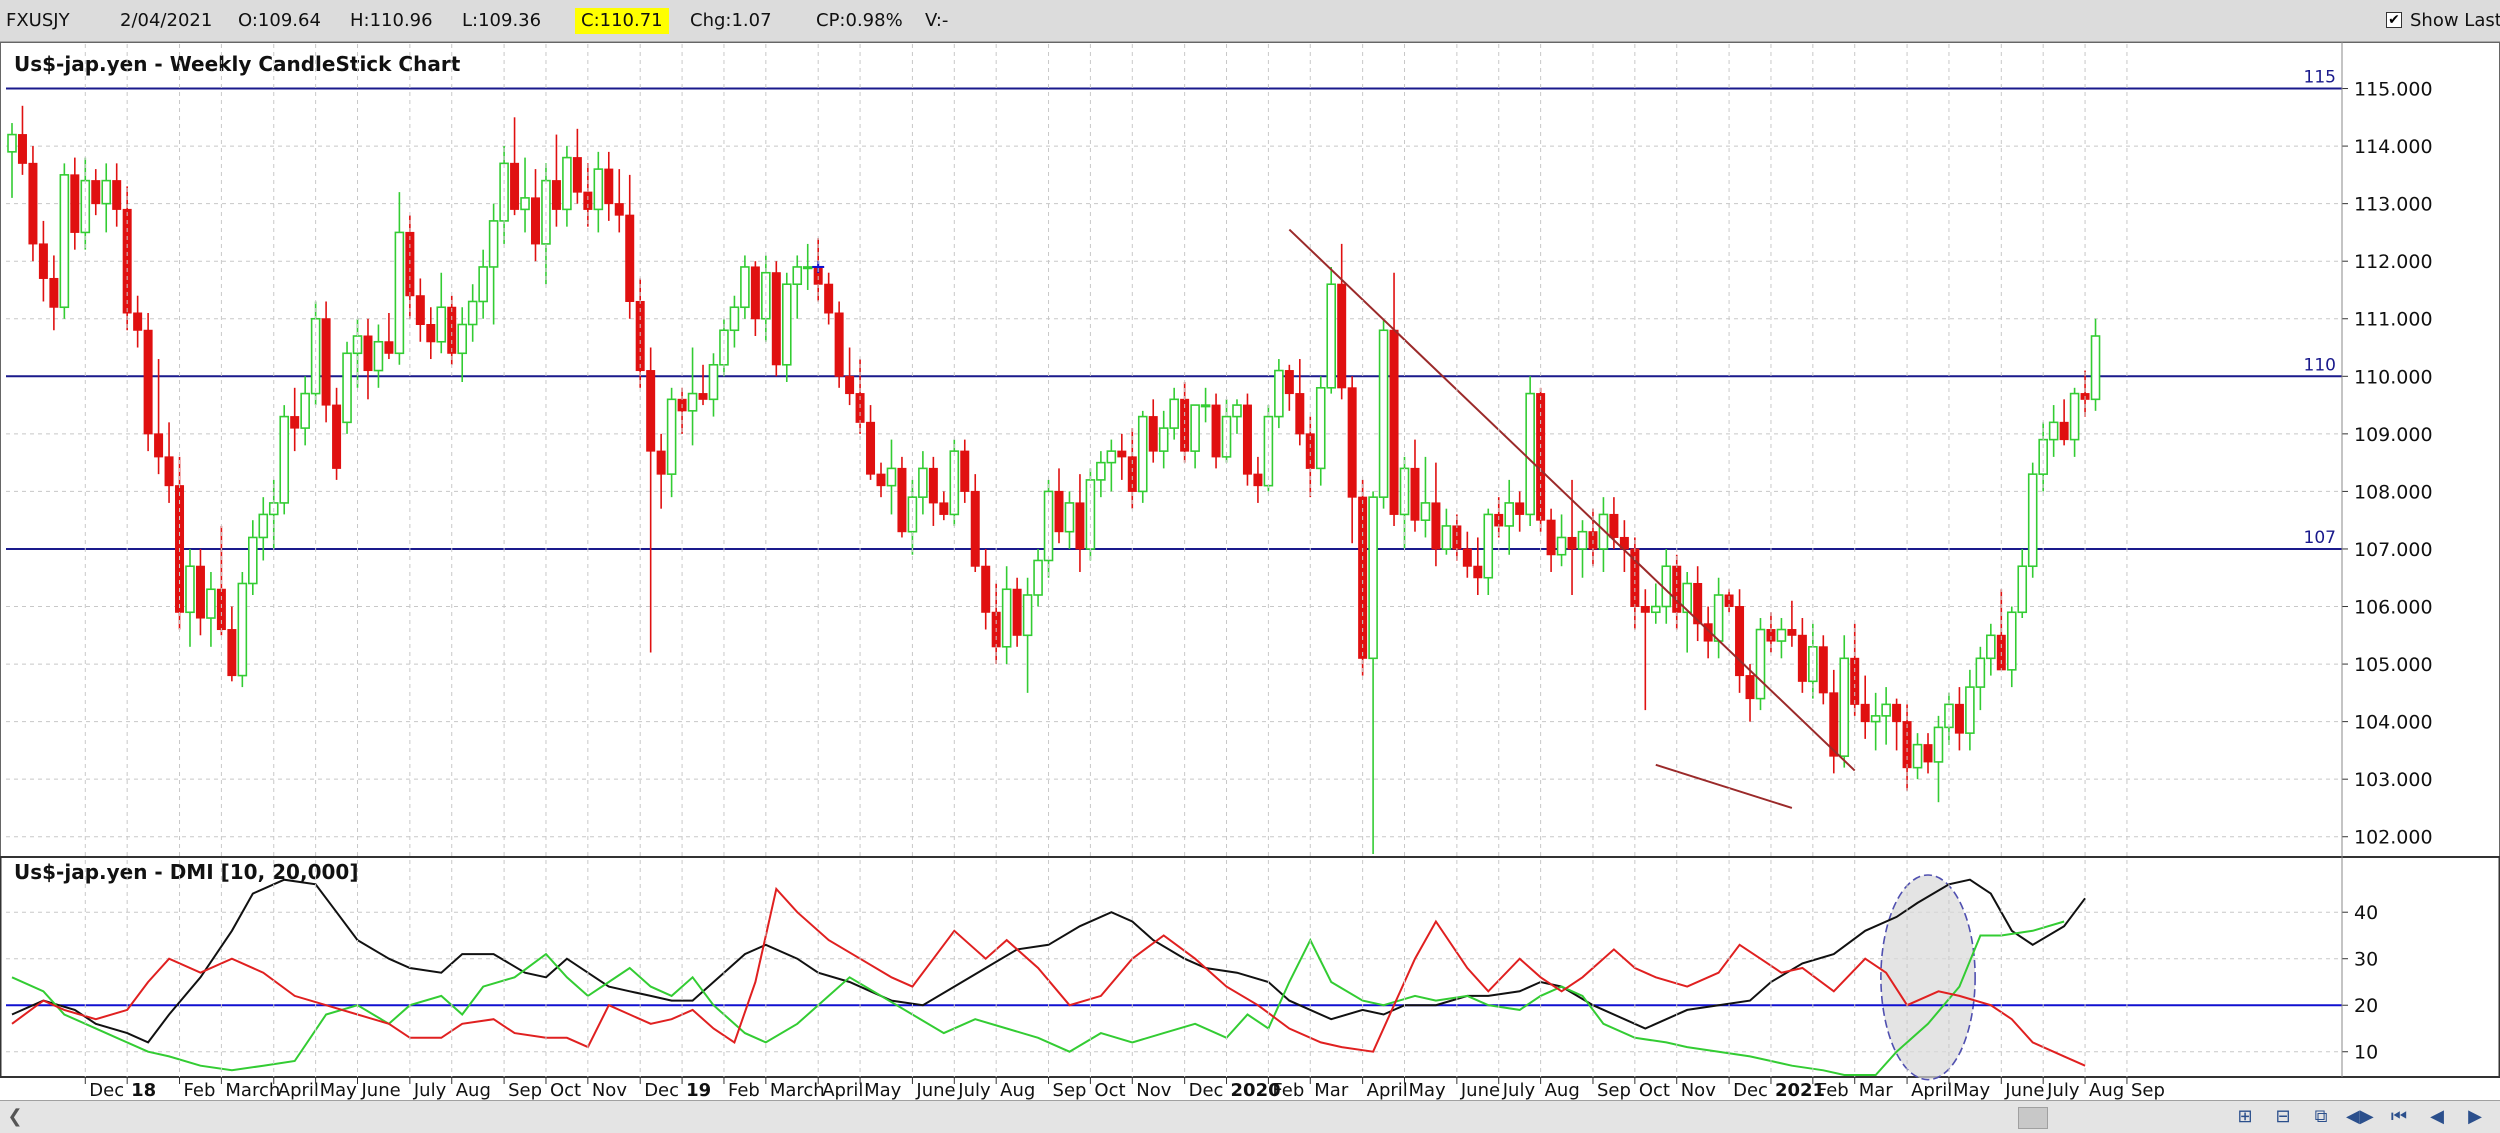  Describe the element at coordinates (2455, 20) in the screenshot. I see `show-last-label: Show Last` at that location.